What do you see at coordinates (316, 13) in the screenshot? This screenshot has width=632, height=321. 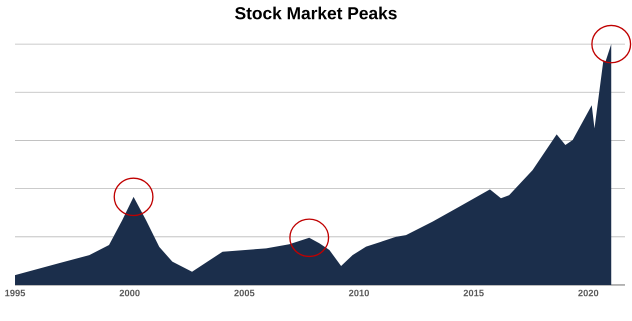 I see `chart-title: Stock Market Peaks` at bounding box center [316, 13].